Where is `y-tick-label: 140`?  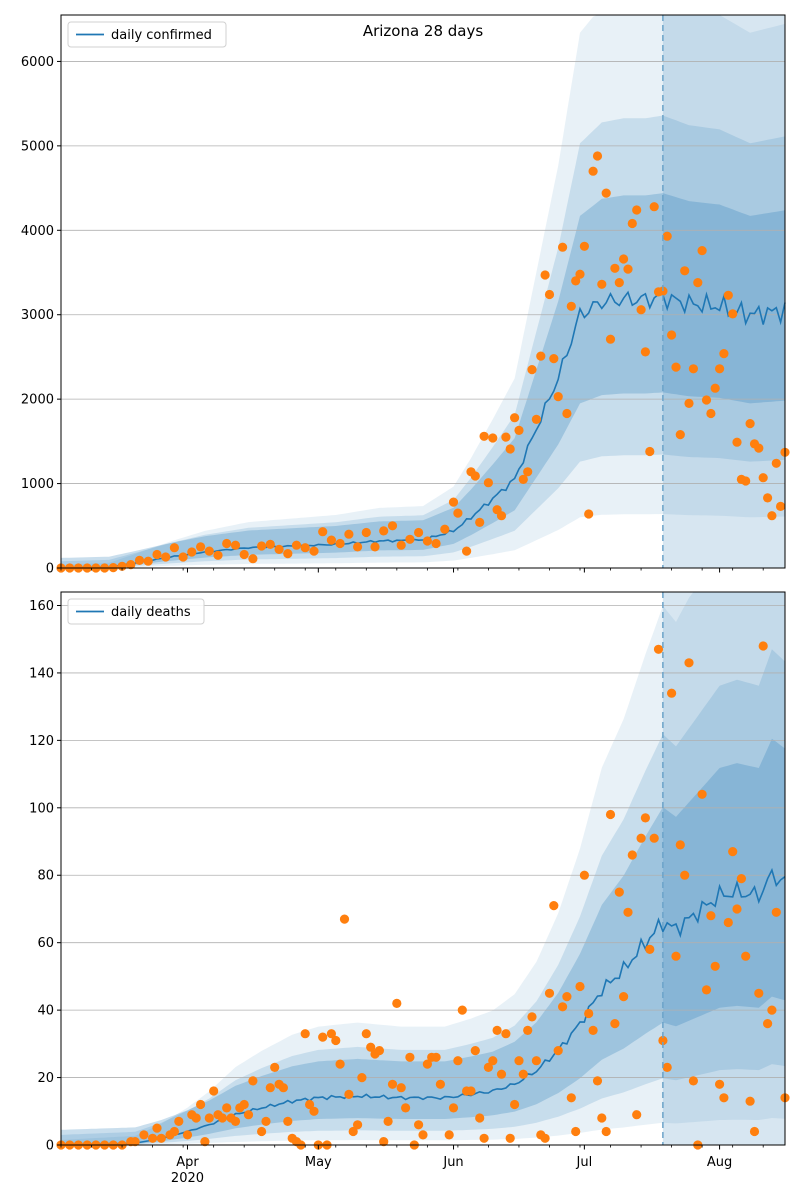 y-tick-label: 140 is located at coordinates (41, 673).